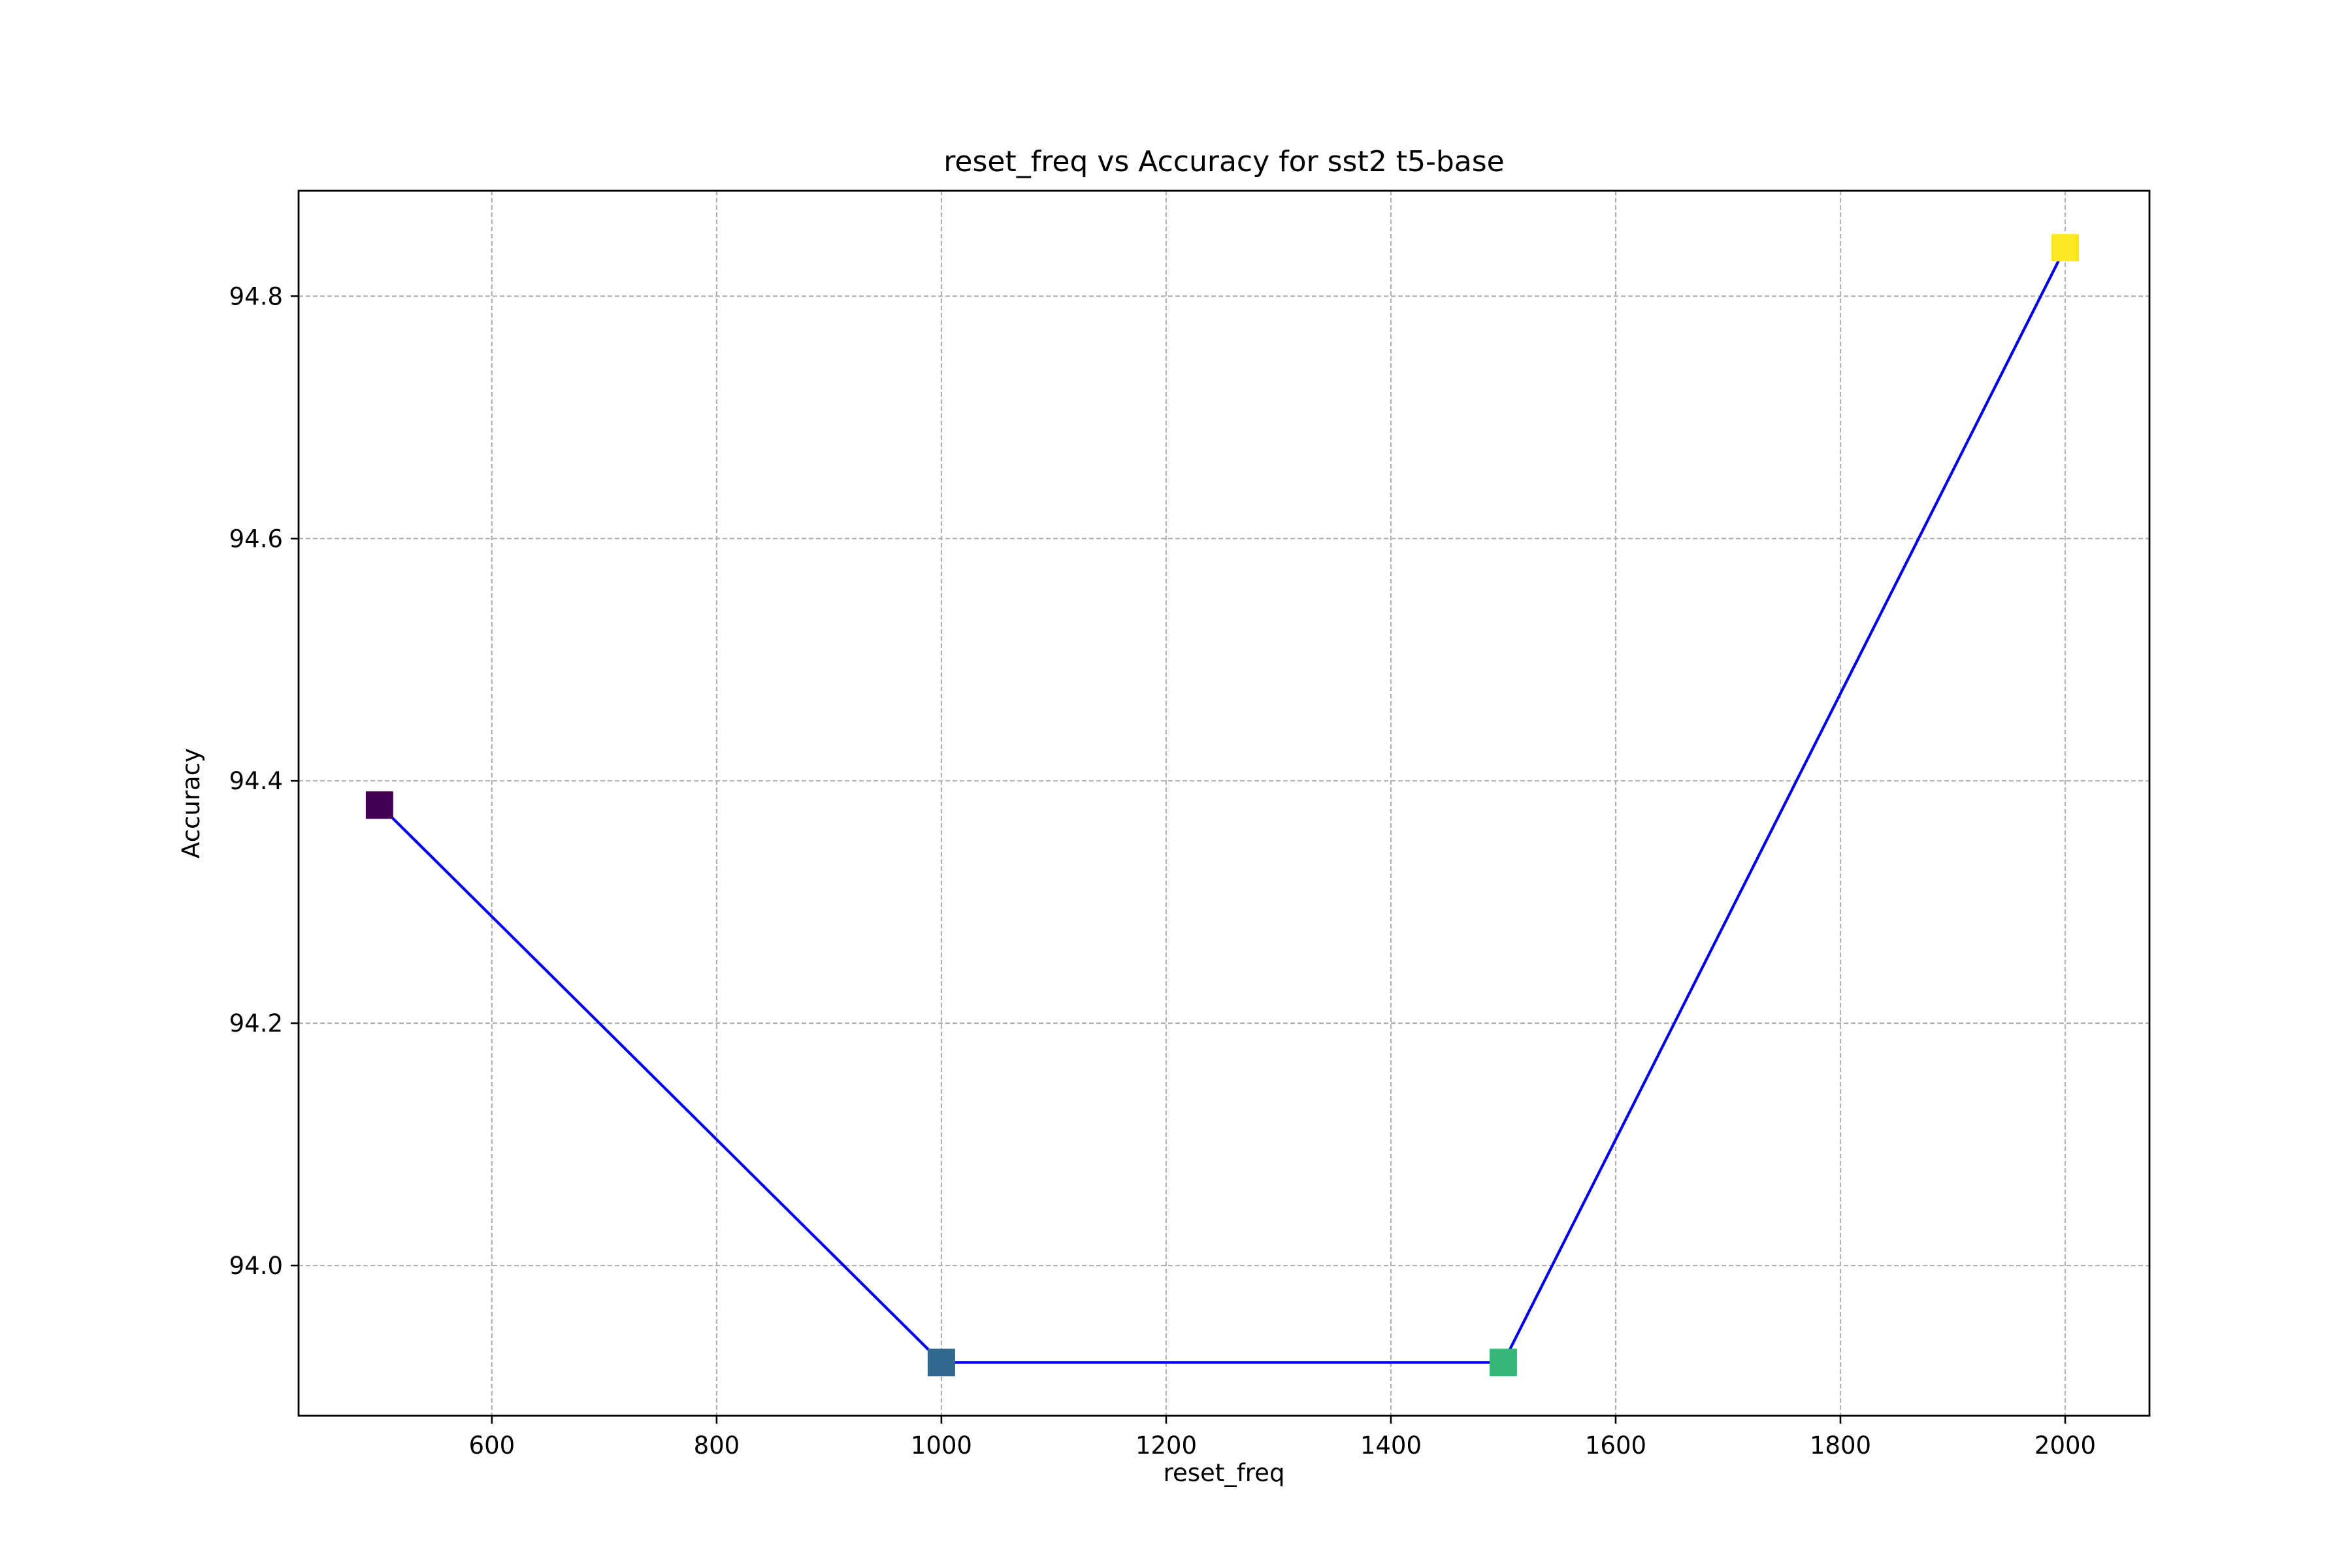 Image resolution: width=2352 pixels, height=1568 pixels. What do you see at coordinates (1391, 1445) in the screenshot?
I see `x-tick-label: 1400` at bounding box center [1391, 1445].